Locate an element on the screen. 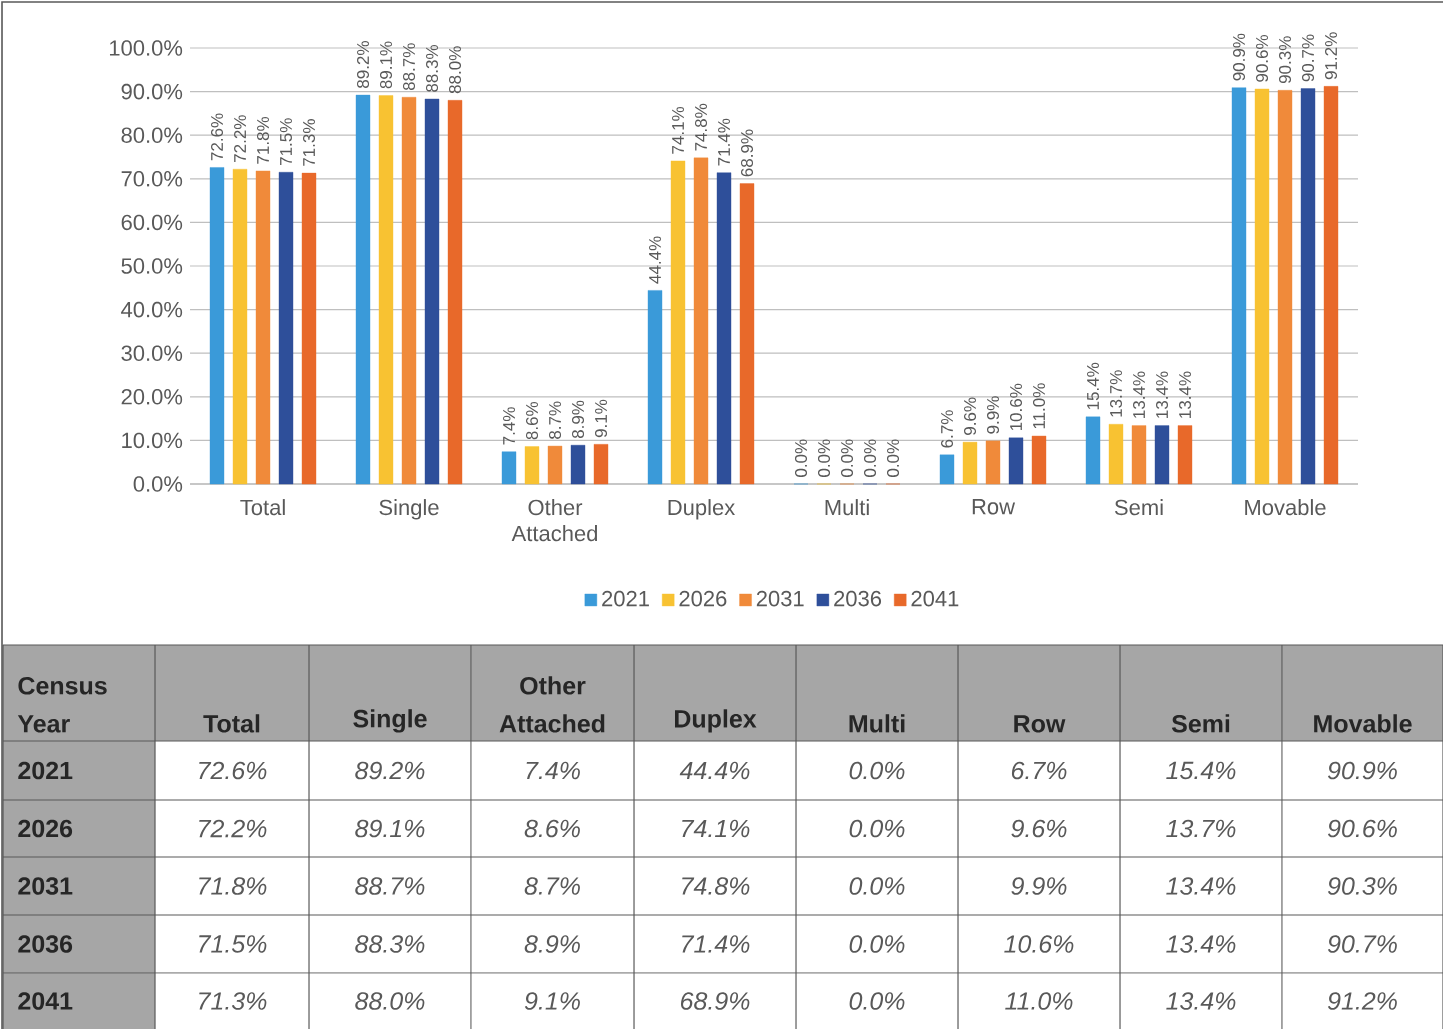 The width and height of the screenshot is (1443, 1029). text: 68.9% is located at coordinates (715, 1001).